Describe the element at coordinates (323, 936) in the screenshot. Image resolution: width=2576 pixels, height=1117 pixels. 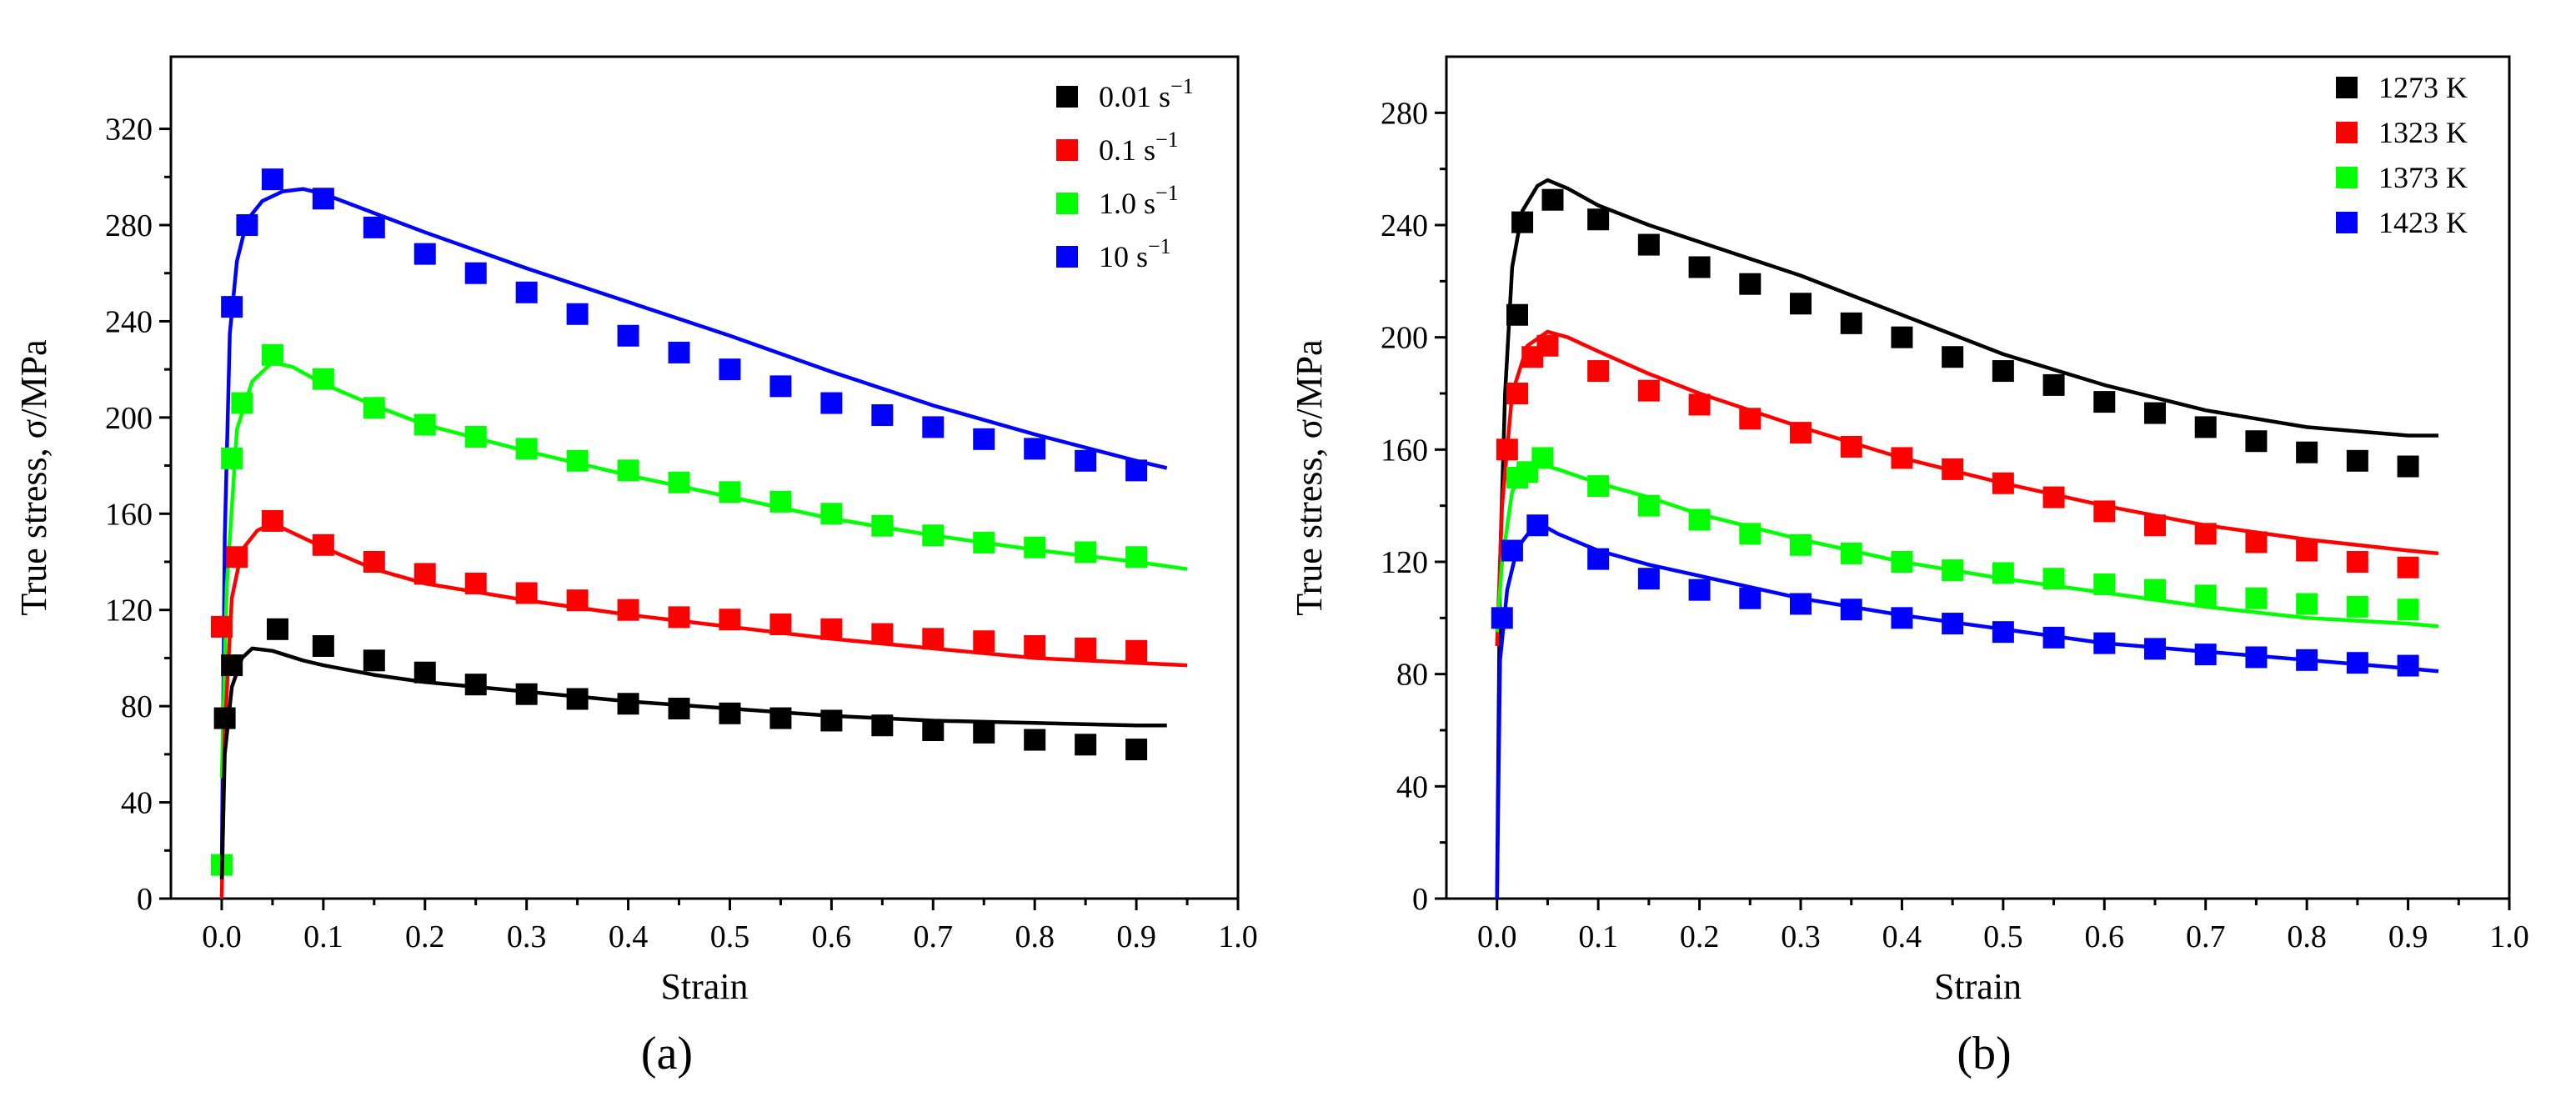
I see `chart-a-x-tick-label: 0.1` at that location.